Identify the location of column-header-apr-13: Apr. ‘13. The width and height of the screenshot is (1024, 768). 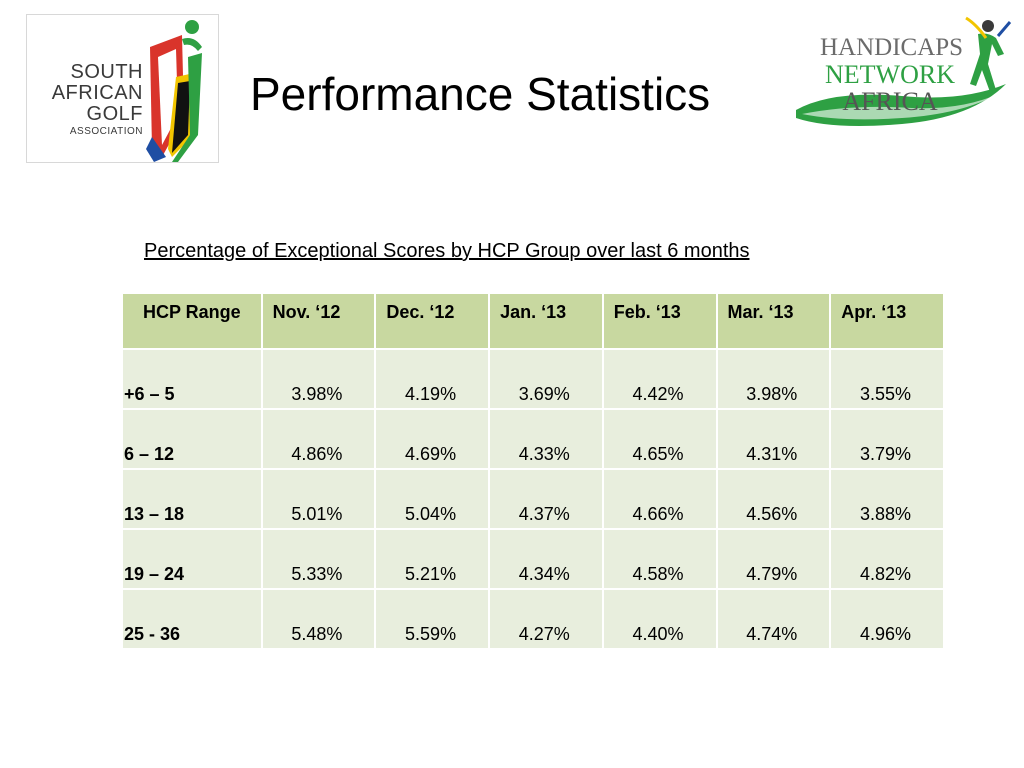
(887, 321).